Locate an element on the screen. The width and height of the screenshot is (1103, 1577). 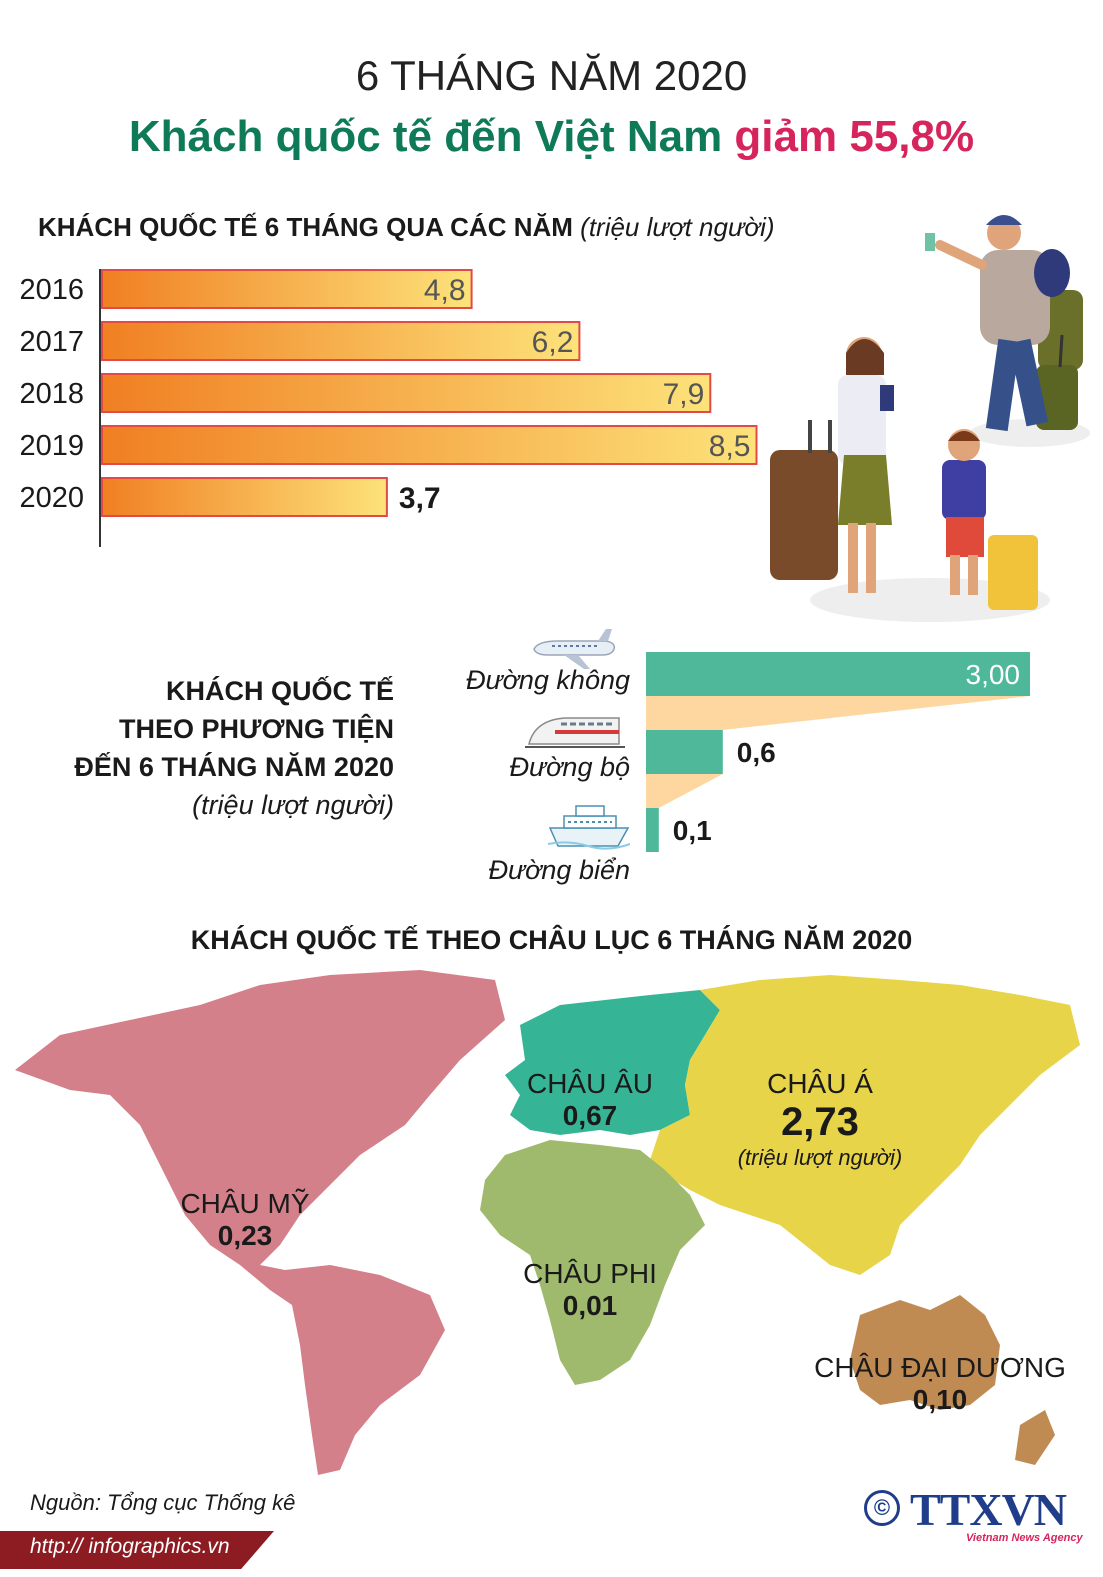
map-label-americas: CHÂU MỸ 0,23 is located at coordinates (245, 1220).